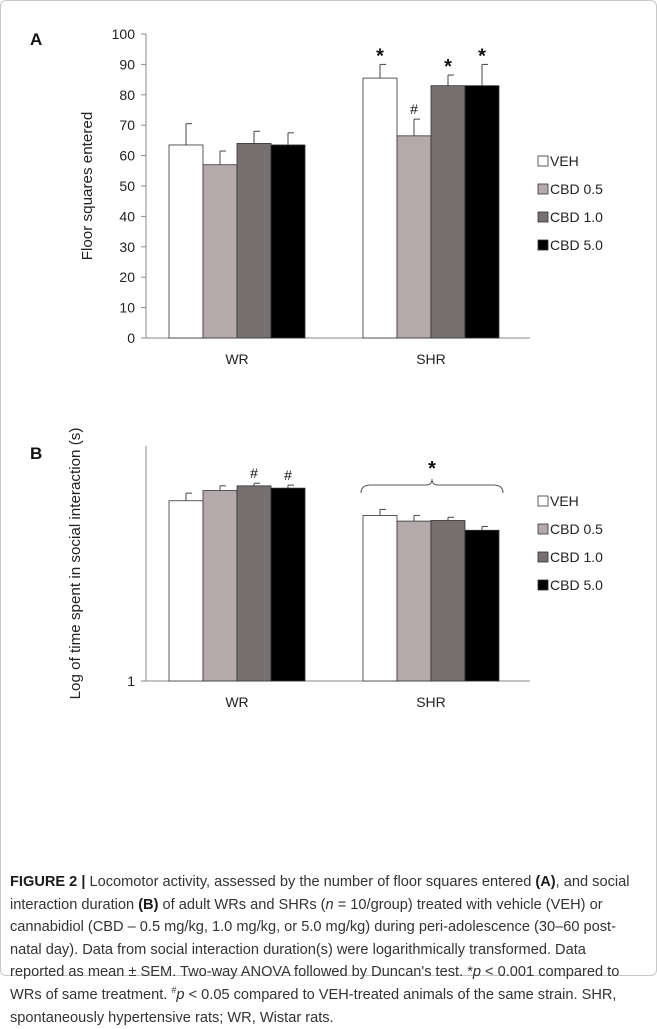  What do you see at coordinates (432, 469) in the screenshot?
I see `panel-b-group-significance-mark: *` at bounding box center [432, 469].